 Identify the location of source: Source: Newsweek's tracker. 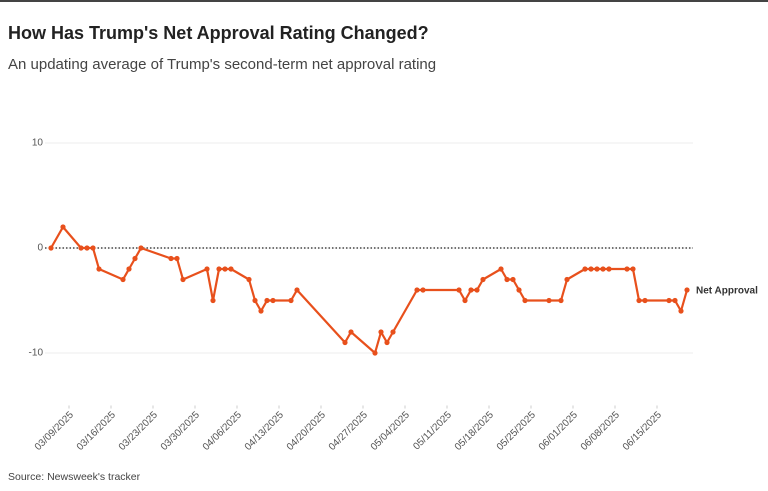
(74, 477).